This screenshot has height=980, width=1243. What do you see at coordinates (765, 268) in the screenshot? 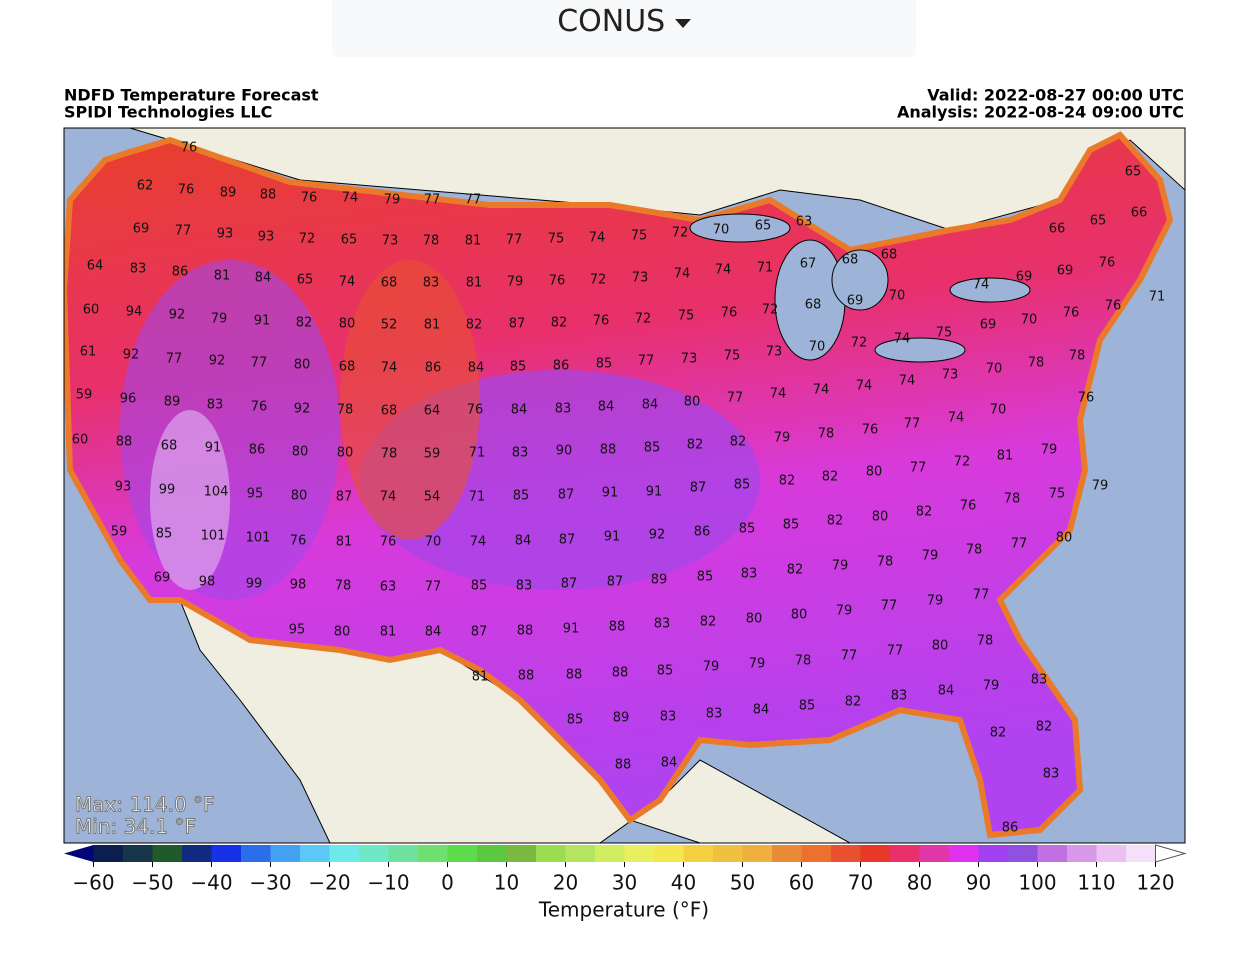
I see `station-value: 71` at bounding box center [765, 268].